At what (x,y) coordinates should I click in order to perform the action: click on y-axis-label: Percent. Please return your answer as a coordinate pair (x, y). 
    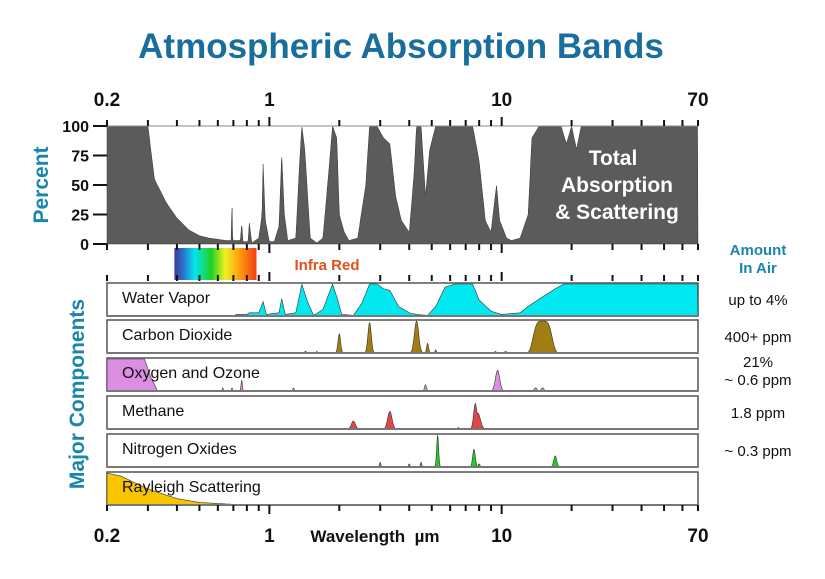
    Looking at the image, I should click on (41, 184).